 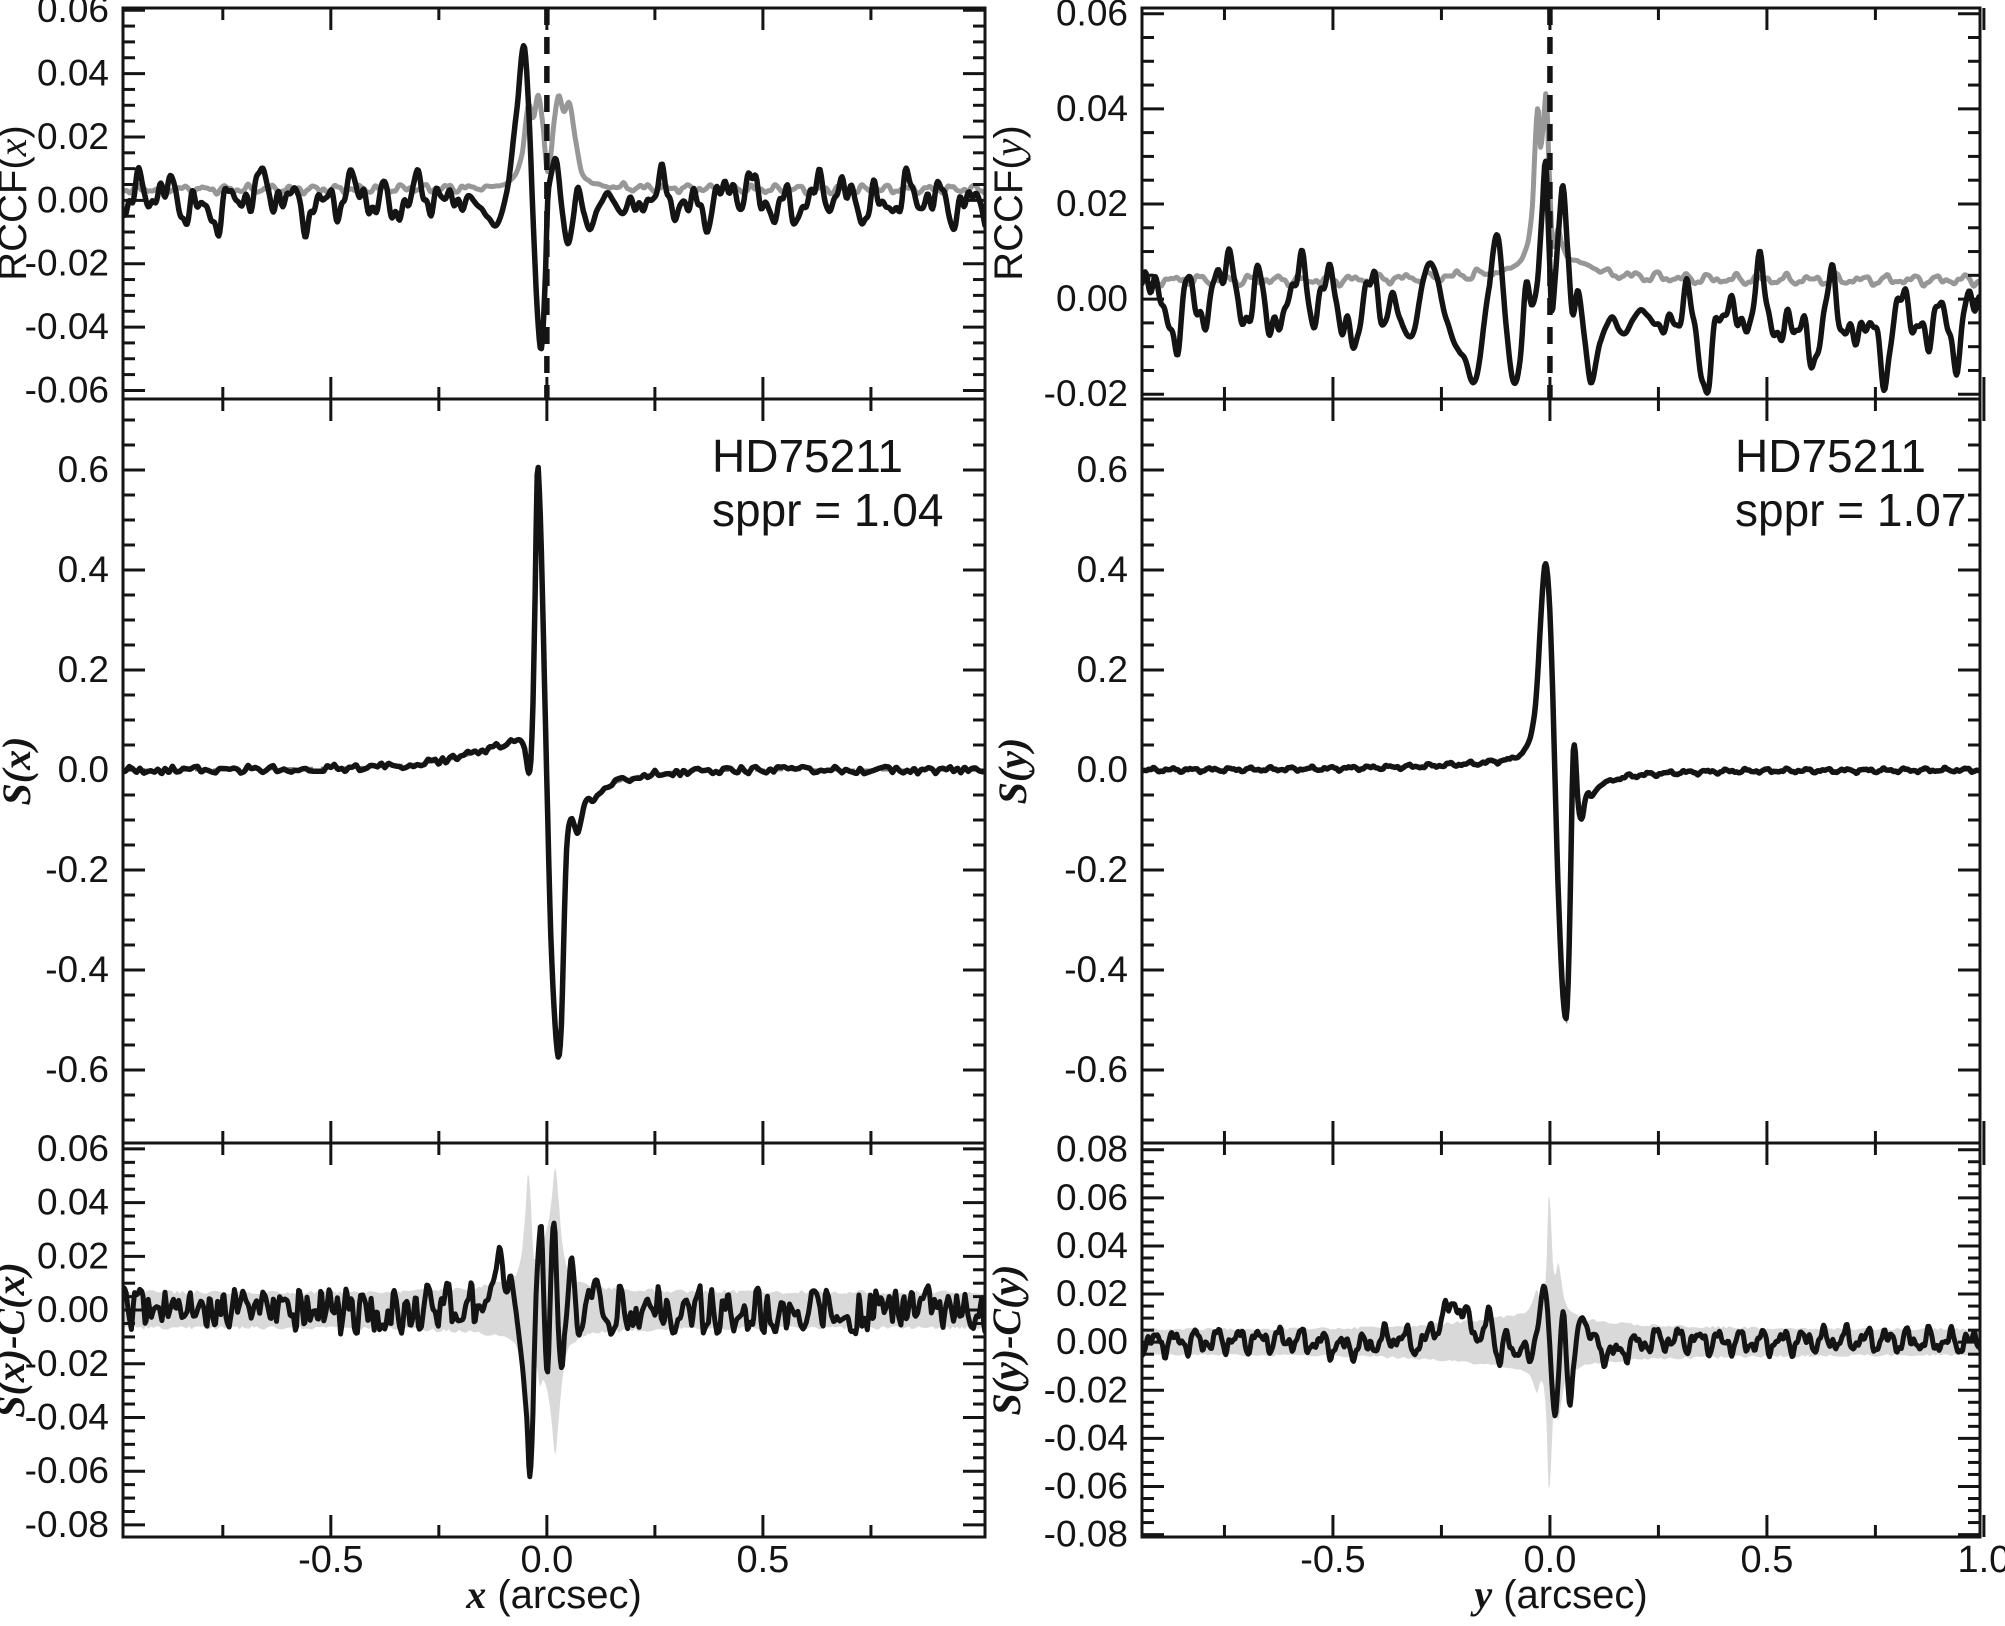 What do you see at coordinates (553, 1594) in the screenshot?
I see `x-axis-title: x (arcsec)` at bounding box center [553, 1594].